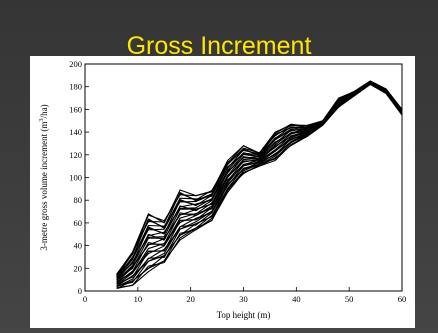  What do you see at coordinates (41, 119) in the screenshot?
I see `y-axis-title-superscript: 3` at bounding box center [41, 119].